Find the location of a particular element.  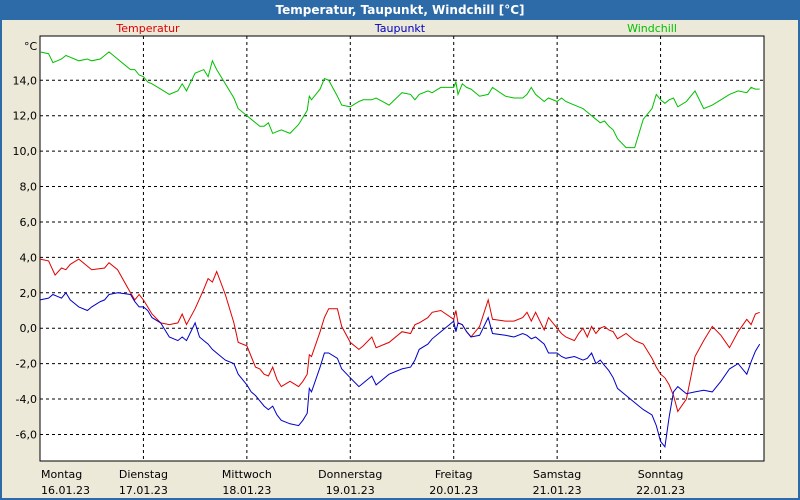

x-tick-day: Dienstag is located at coordinates (143, 474).